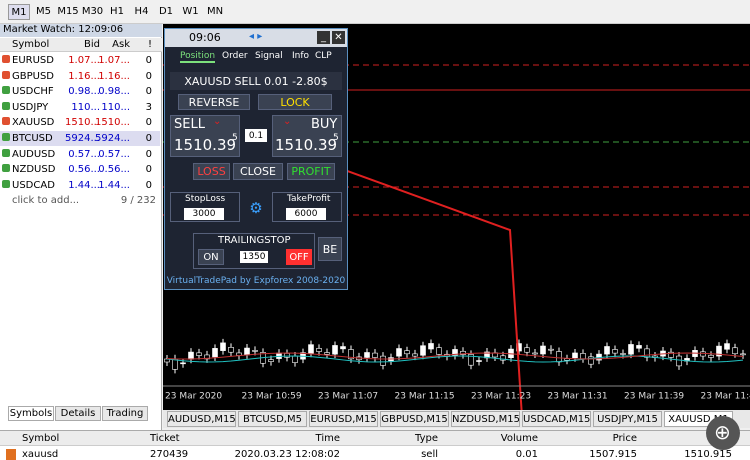  Describe the element at coordinates (414, 419) in the screenshot. I see `chart-tab: GBPUSD,M15` at that location.